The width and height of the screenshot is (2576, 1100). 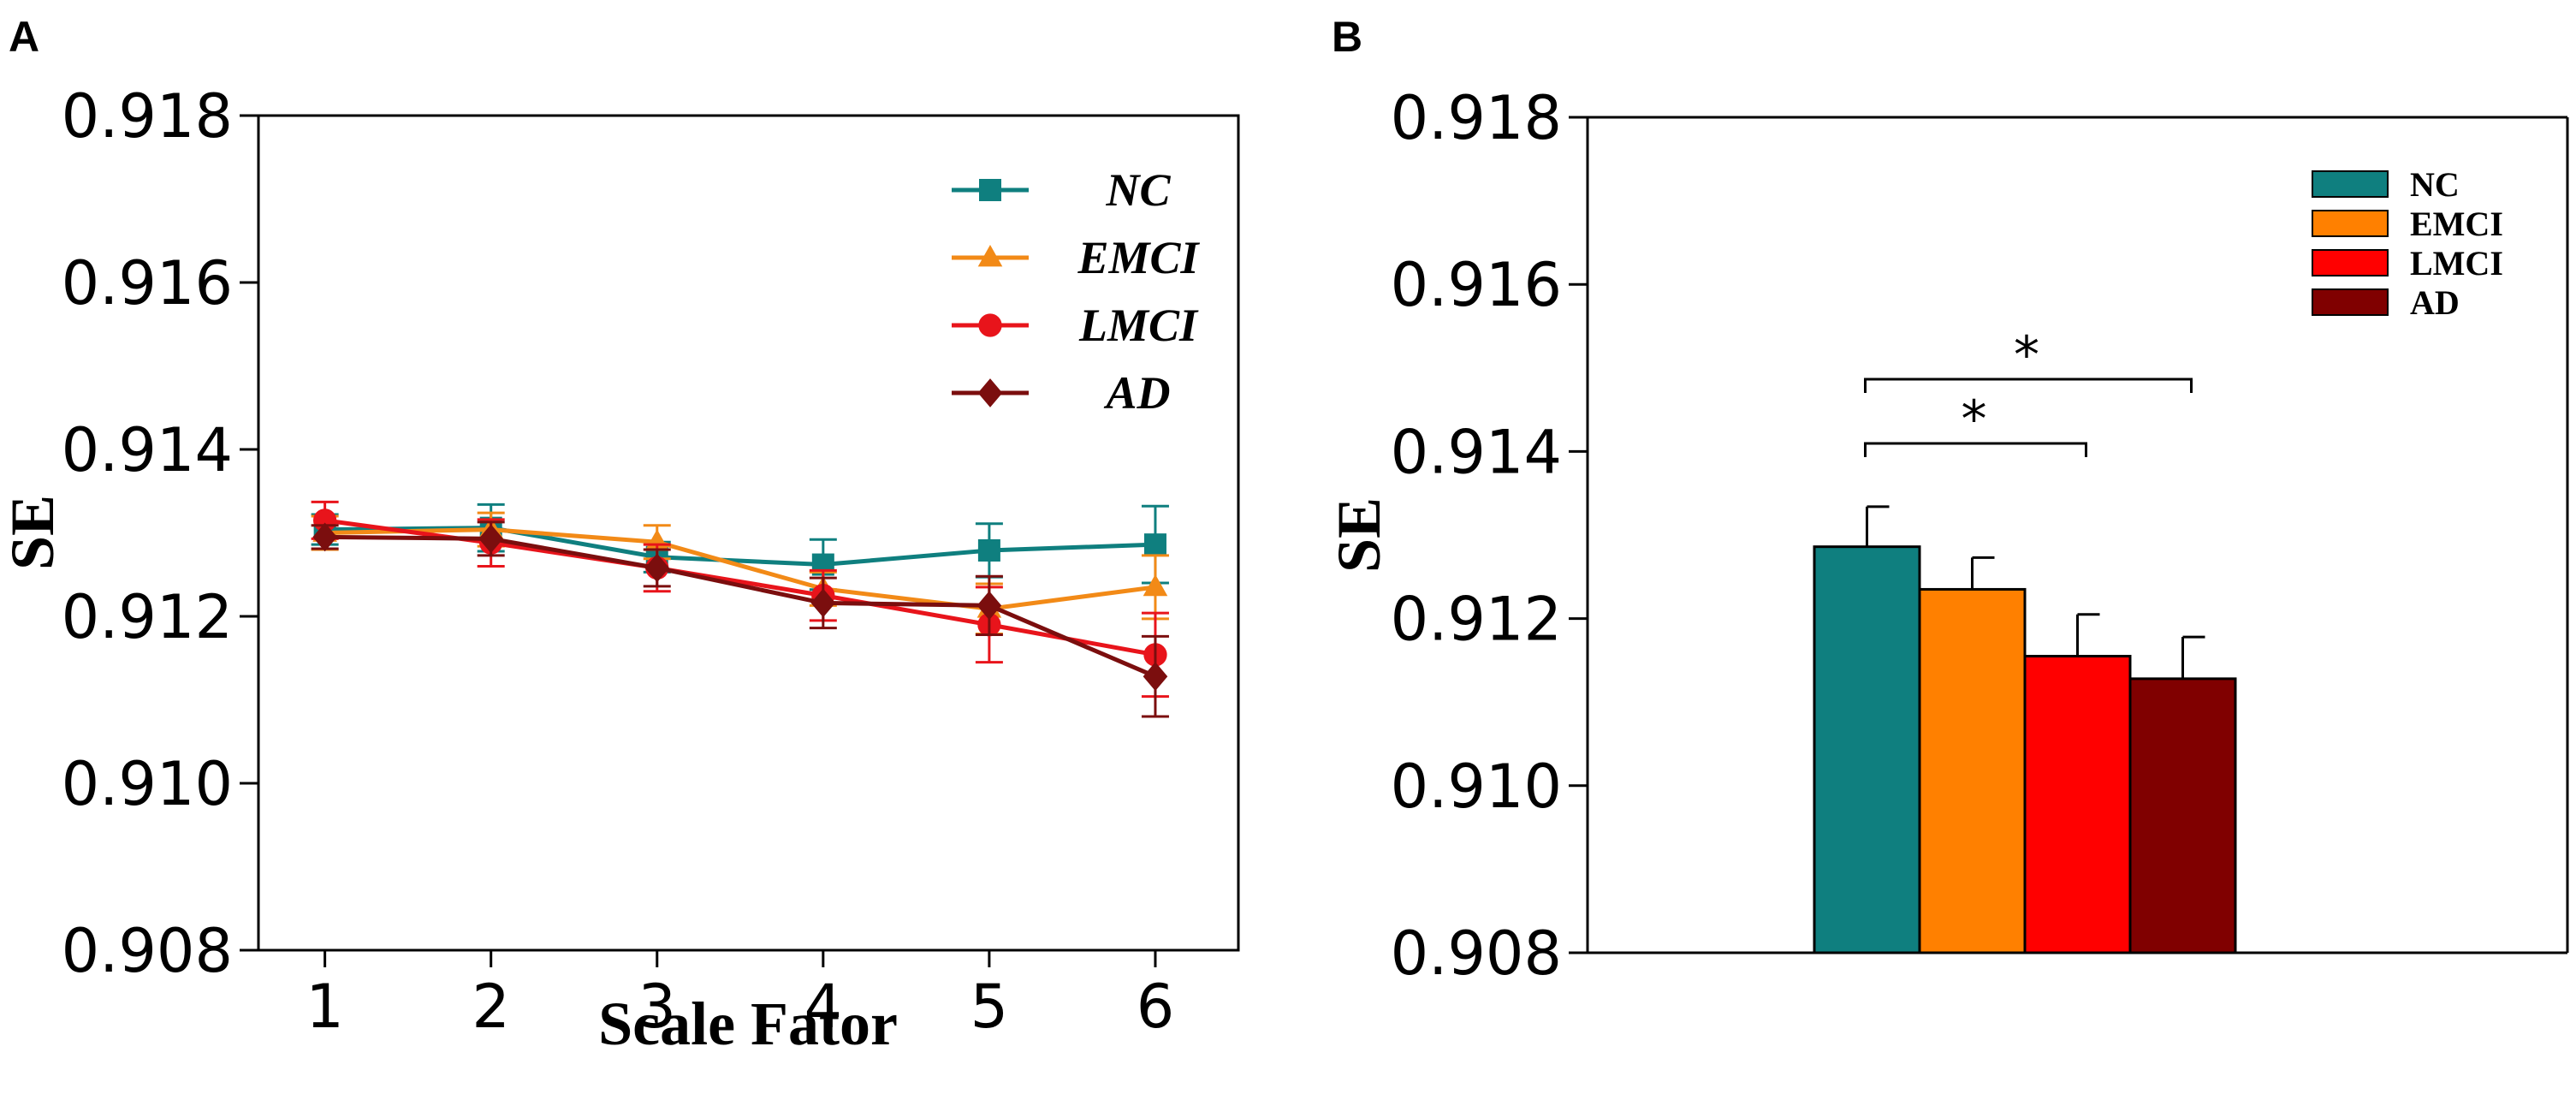 I want to click on series-nc, so click(x=740, y=547).